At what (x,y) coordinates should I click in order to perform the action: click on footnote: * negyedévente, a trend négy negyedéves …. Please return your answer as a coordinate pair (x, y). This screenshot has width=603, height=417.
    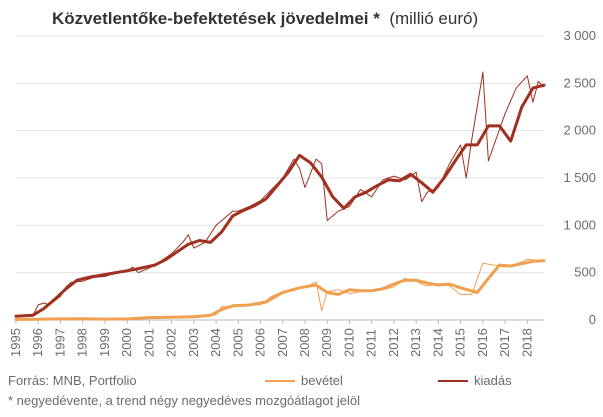
    Looking at the image, I should click on (184, 400).